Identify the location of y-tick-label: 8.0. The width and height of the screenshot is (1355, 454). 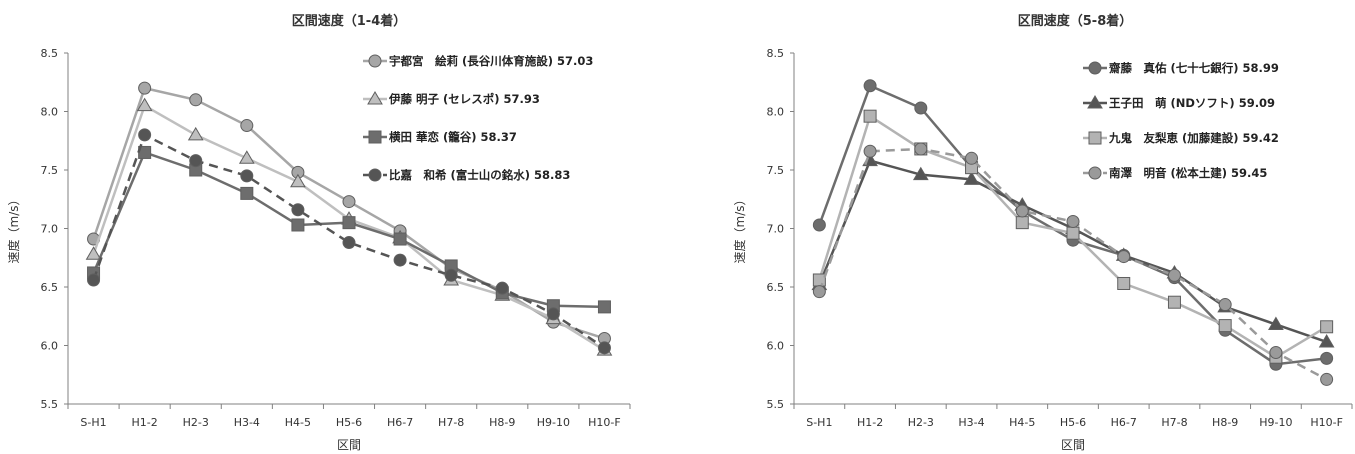
(776, 112).